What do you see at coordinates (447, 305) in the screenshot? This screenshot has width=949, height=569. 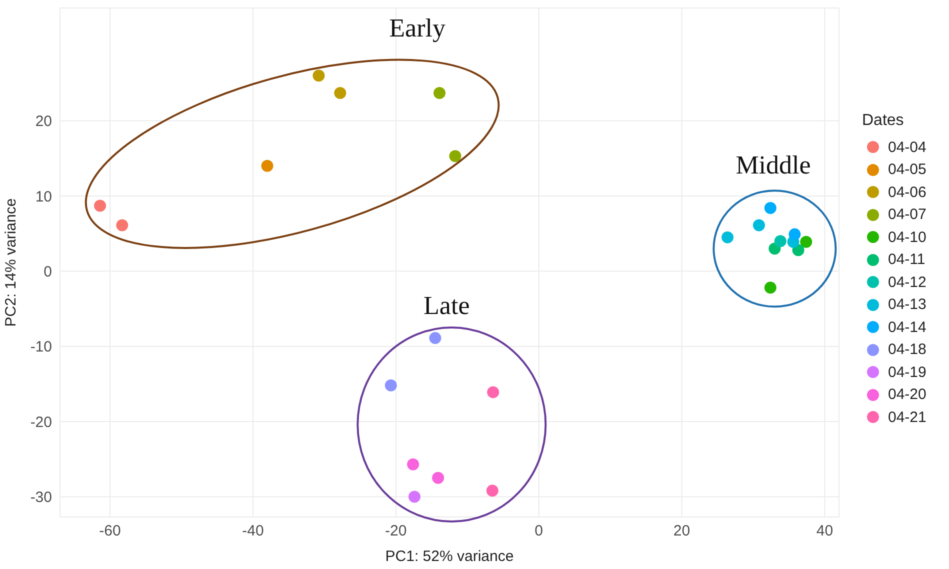 I see `annotation: Late` at bounding box center [447, 305].